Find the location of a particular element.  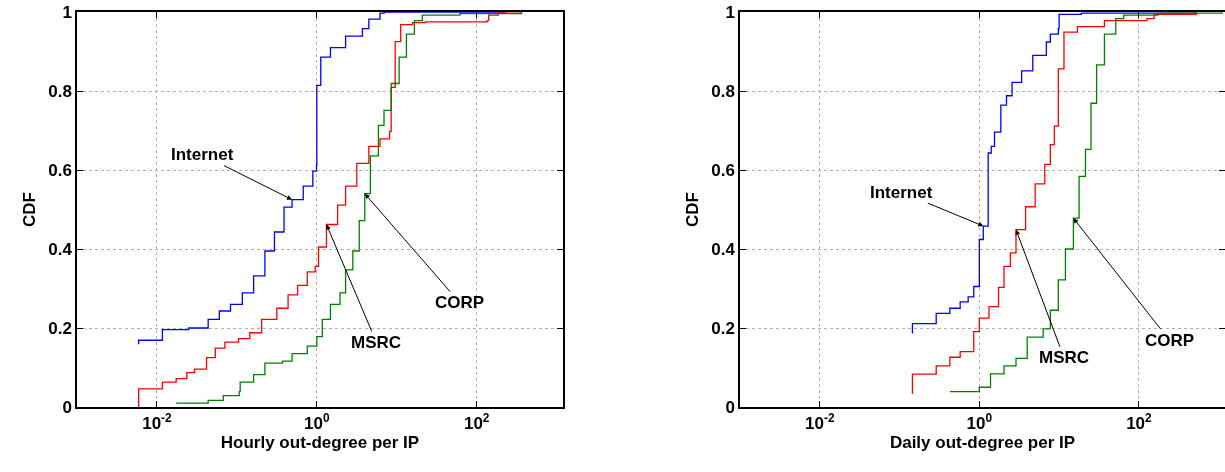

x-axis-title: Hourly out-degree per IP is located at coordinates (320, 443).